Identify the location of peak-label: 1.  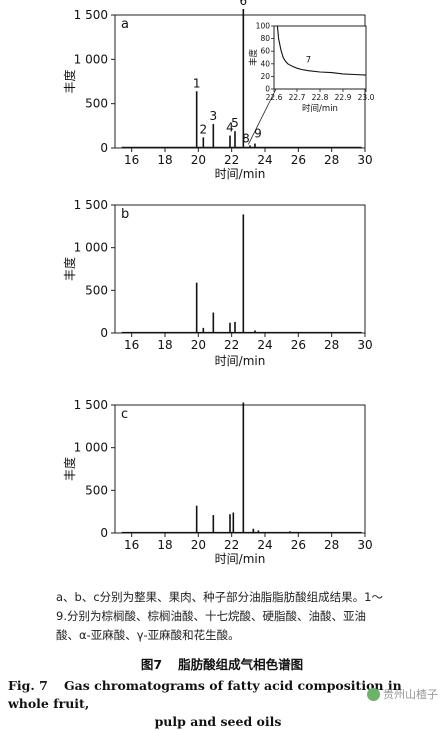
(197, 83).